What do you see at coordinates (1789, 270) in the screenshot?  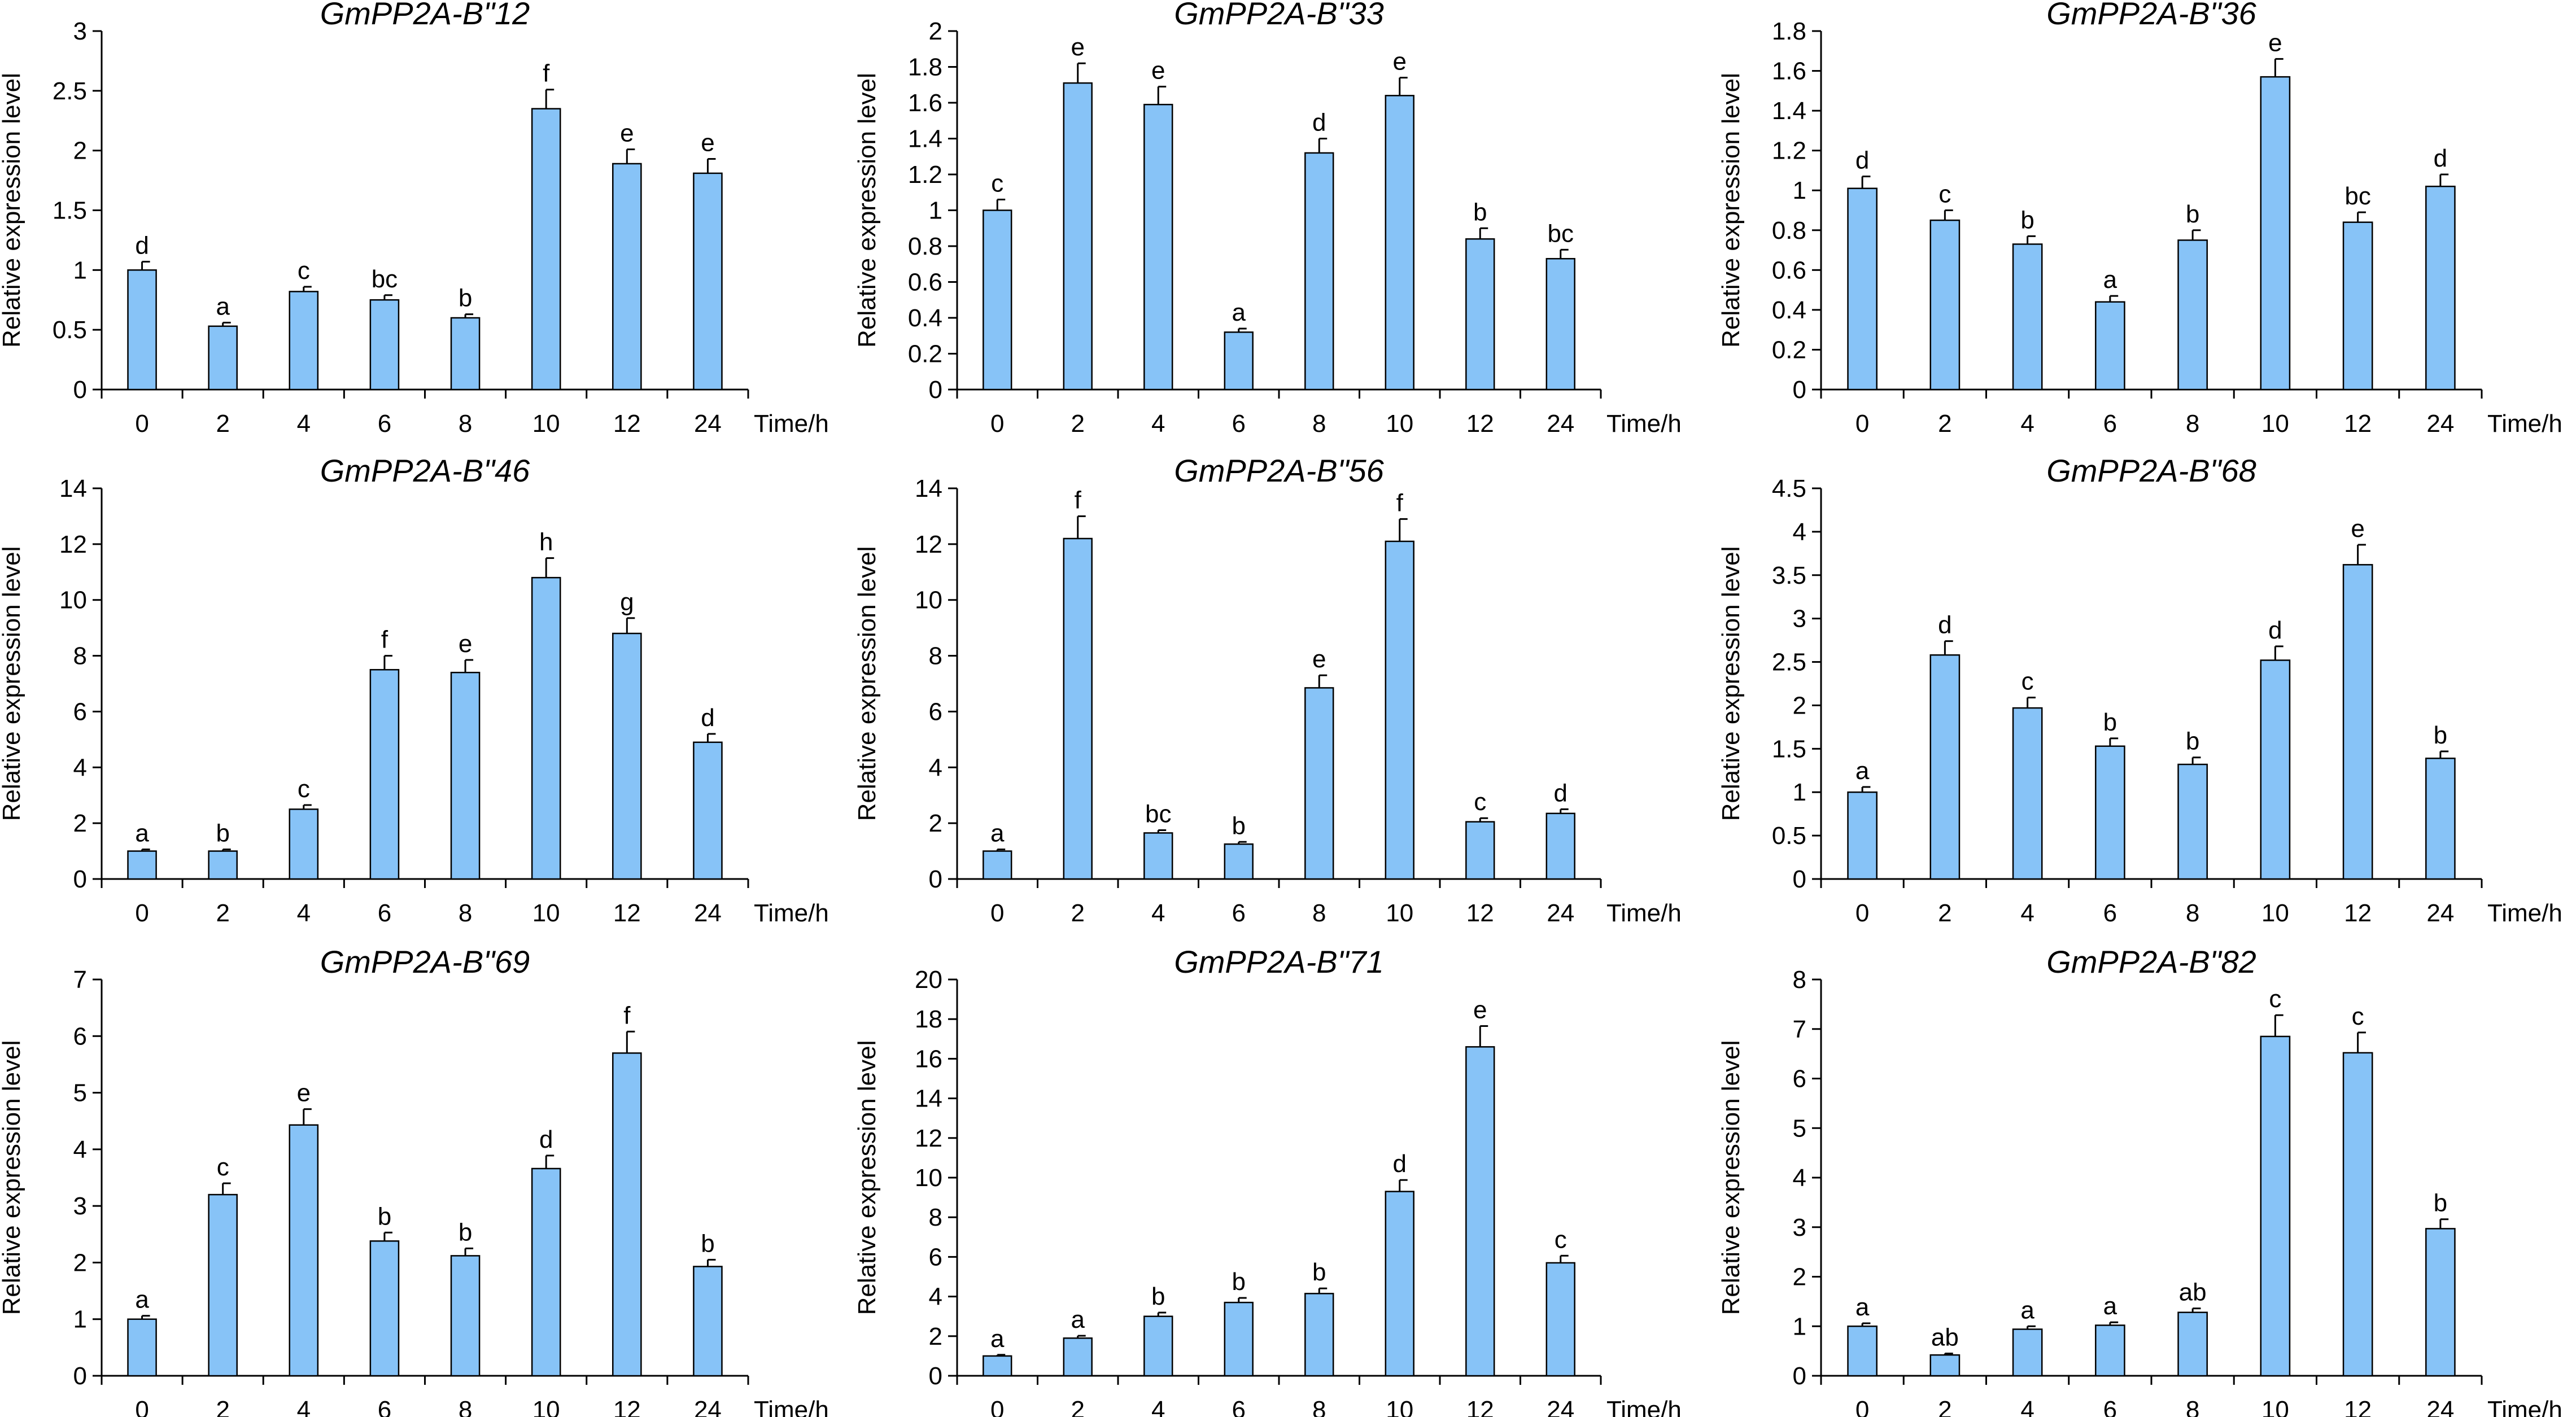 I see `y-tick-label: 0.6` at bounding box center [1789, 270].